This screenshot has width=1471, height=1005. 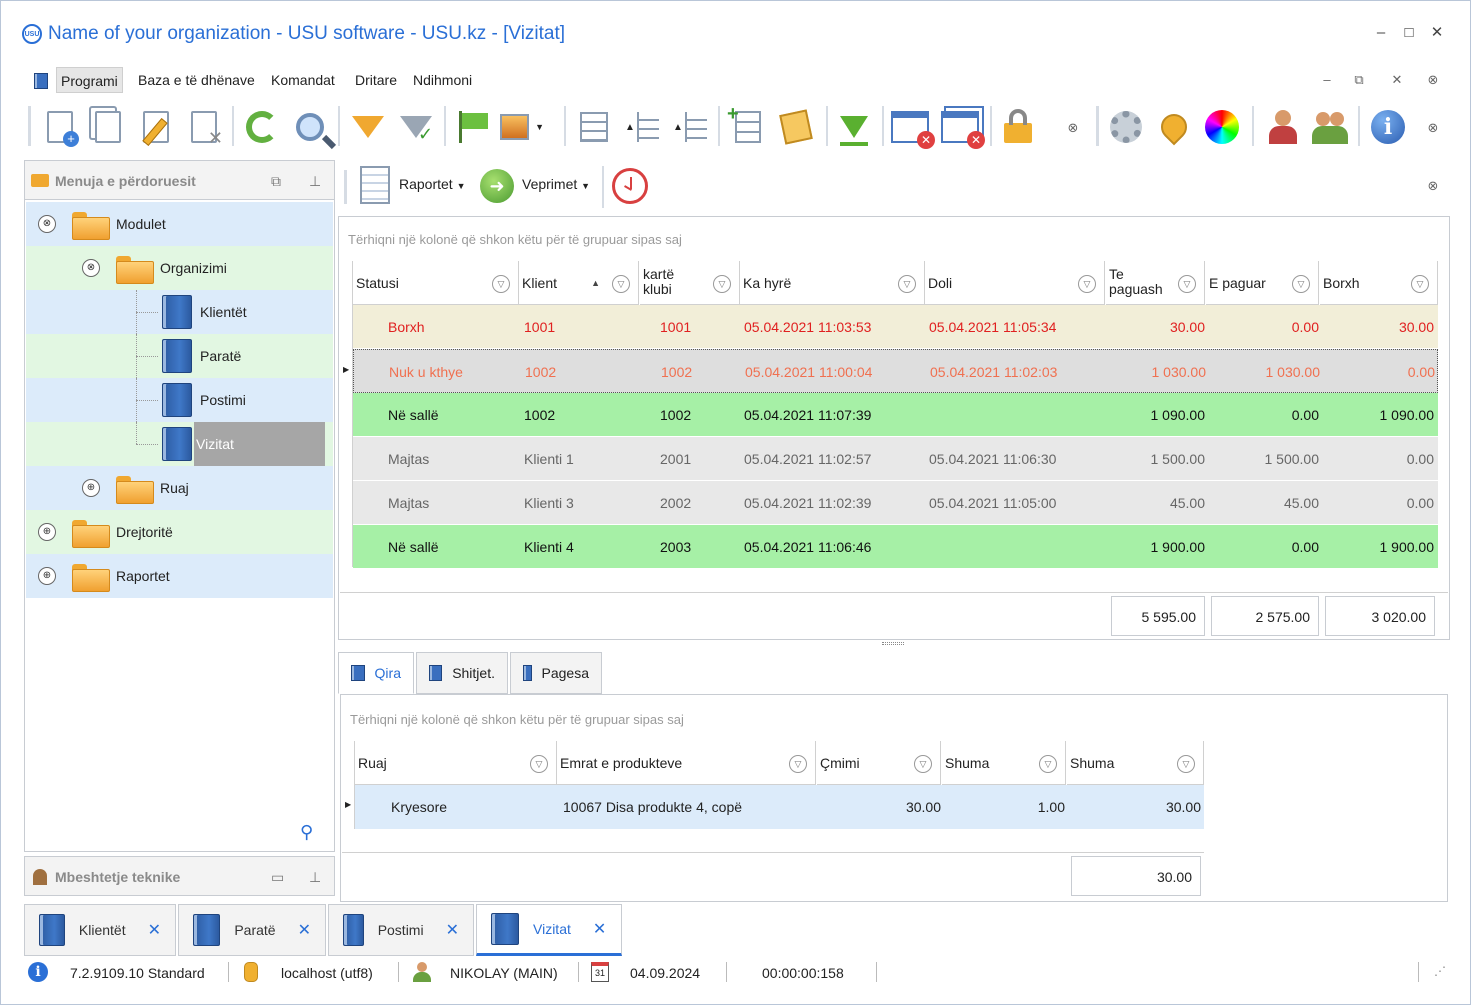 What do you see at coordinates (179, 532) in the screenshot?
I see `tree-node: ⊕ Drejtoritë` at bounding box center [179, 532].